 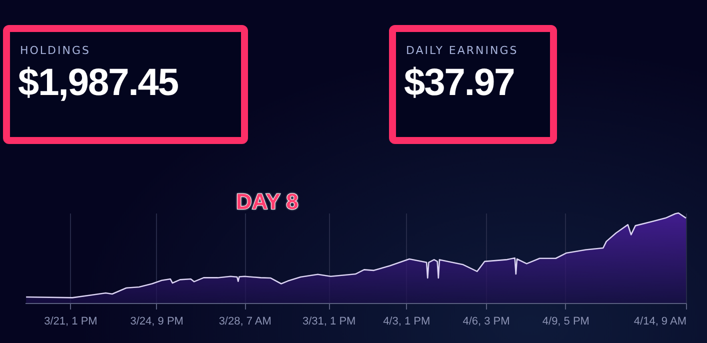 What do you see at coordinates (660, 322) in the screenshot?
I see `x-tick-label: 4/14, 9 AM` at bounding box center [660, 322].